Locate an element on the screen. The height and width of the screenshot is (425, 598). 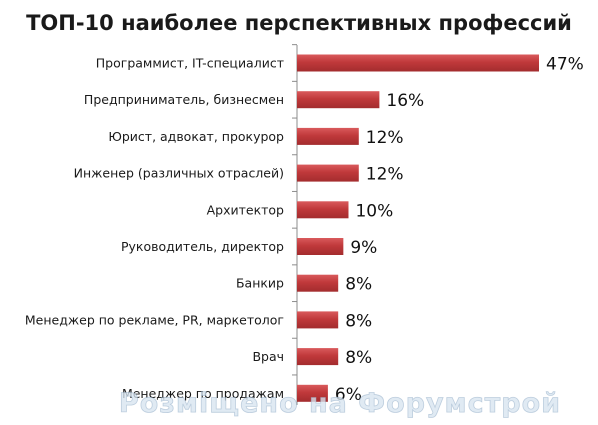
value-label: 9% is located at coordinates (363, 248).